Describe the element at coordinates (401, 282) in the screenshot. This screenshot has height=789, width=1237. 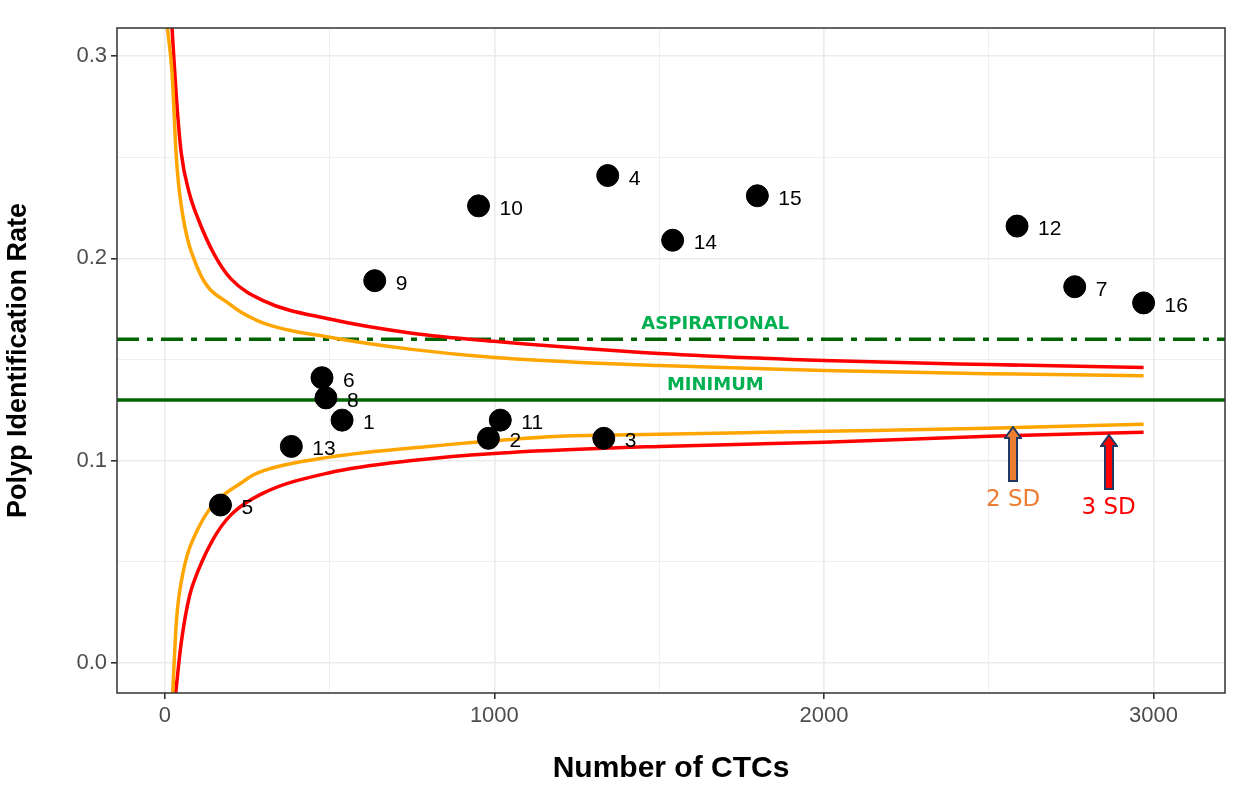
I see `annotation: 9` at that location.